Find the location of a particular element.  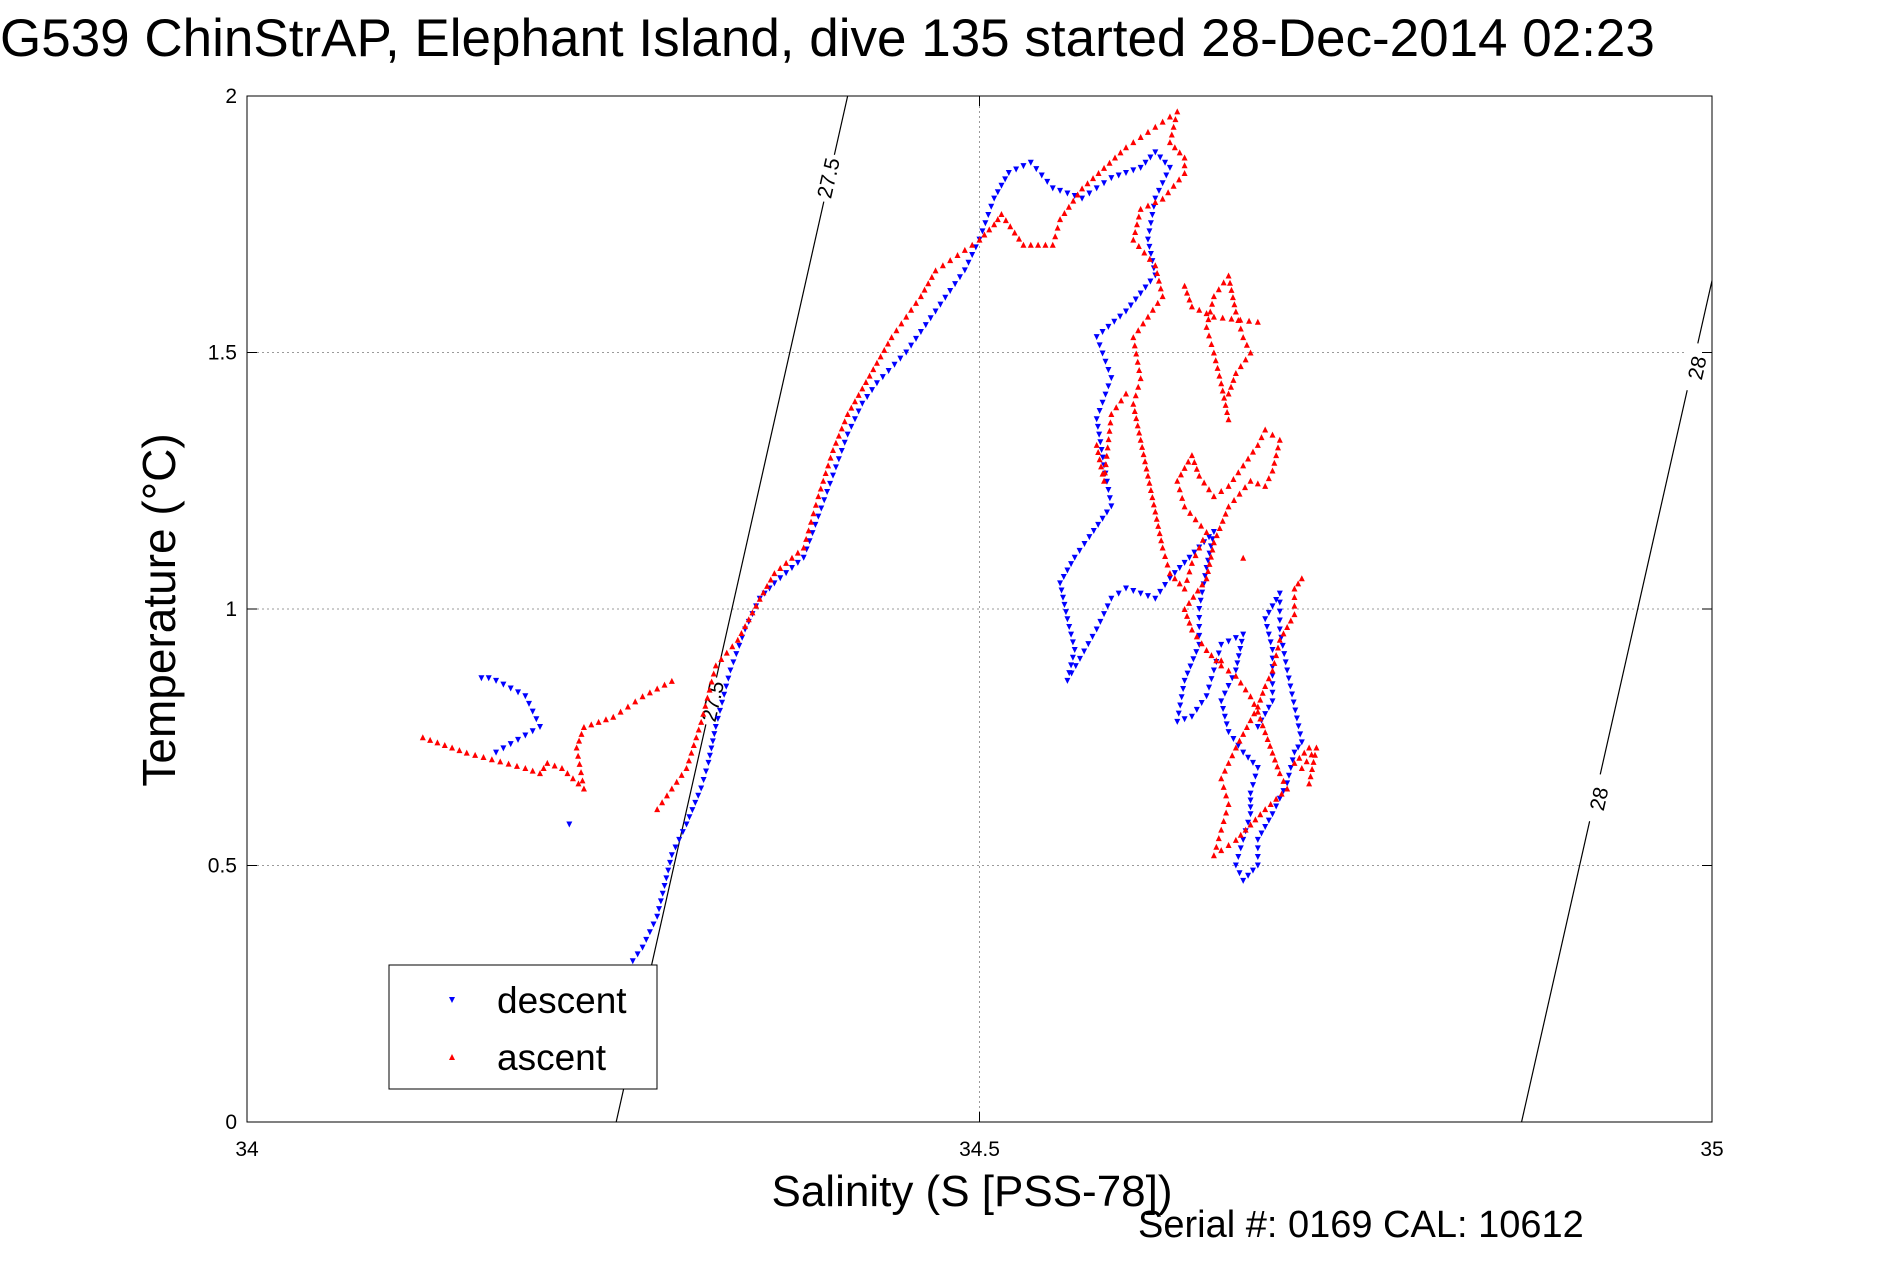

y-tick-label: 1 is located at coordinates (231, 609).